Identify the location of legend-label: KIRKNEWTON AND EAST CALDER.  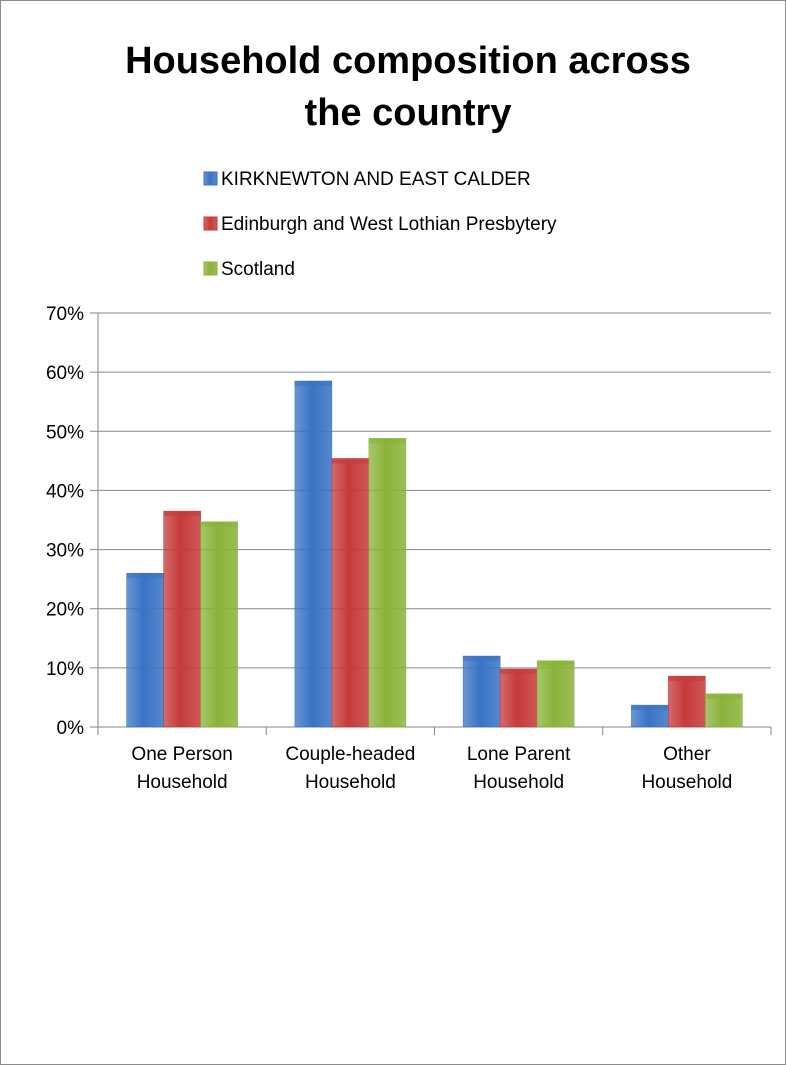
(376, 179).